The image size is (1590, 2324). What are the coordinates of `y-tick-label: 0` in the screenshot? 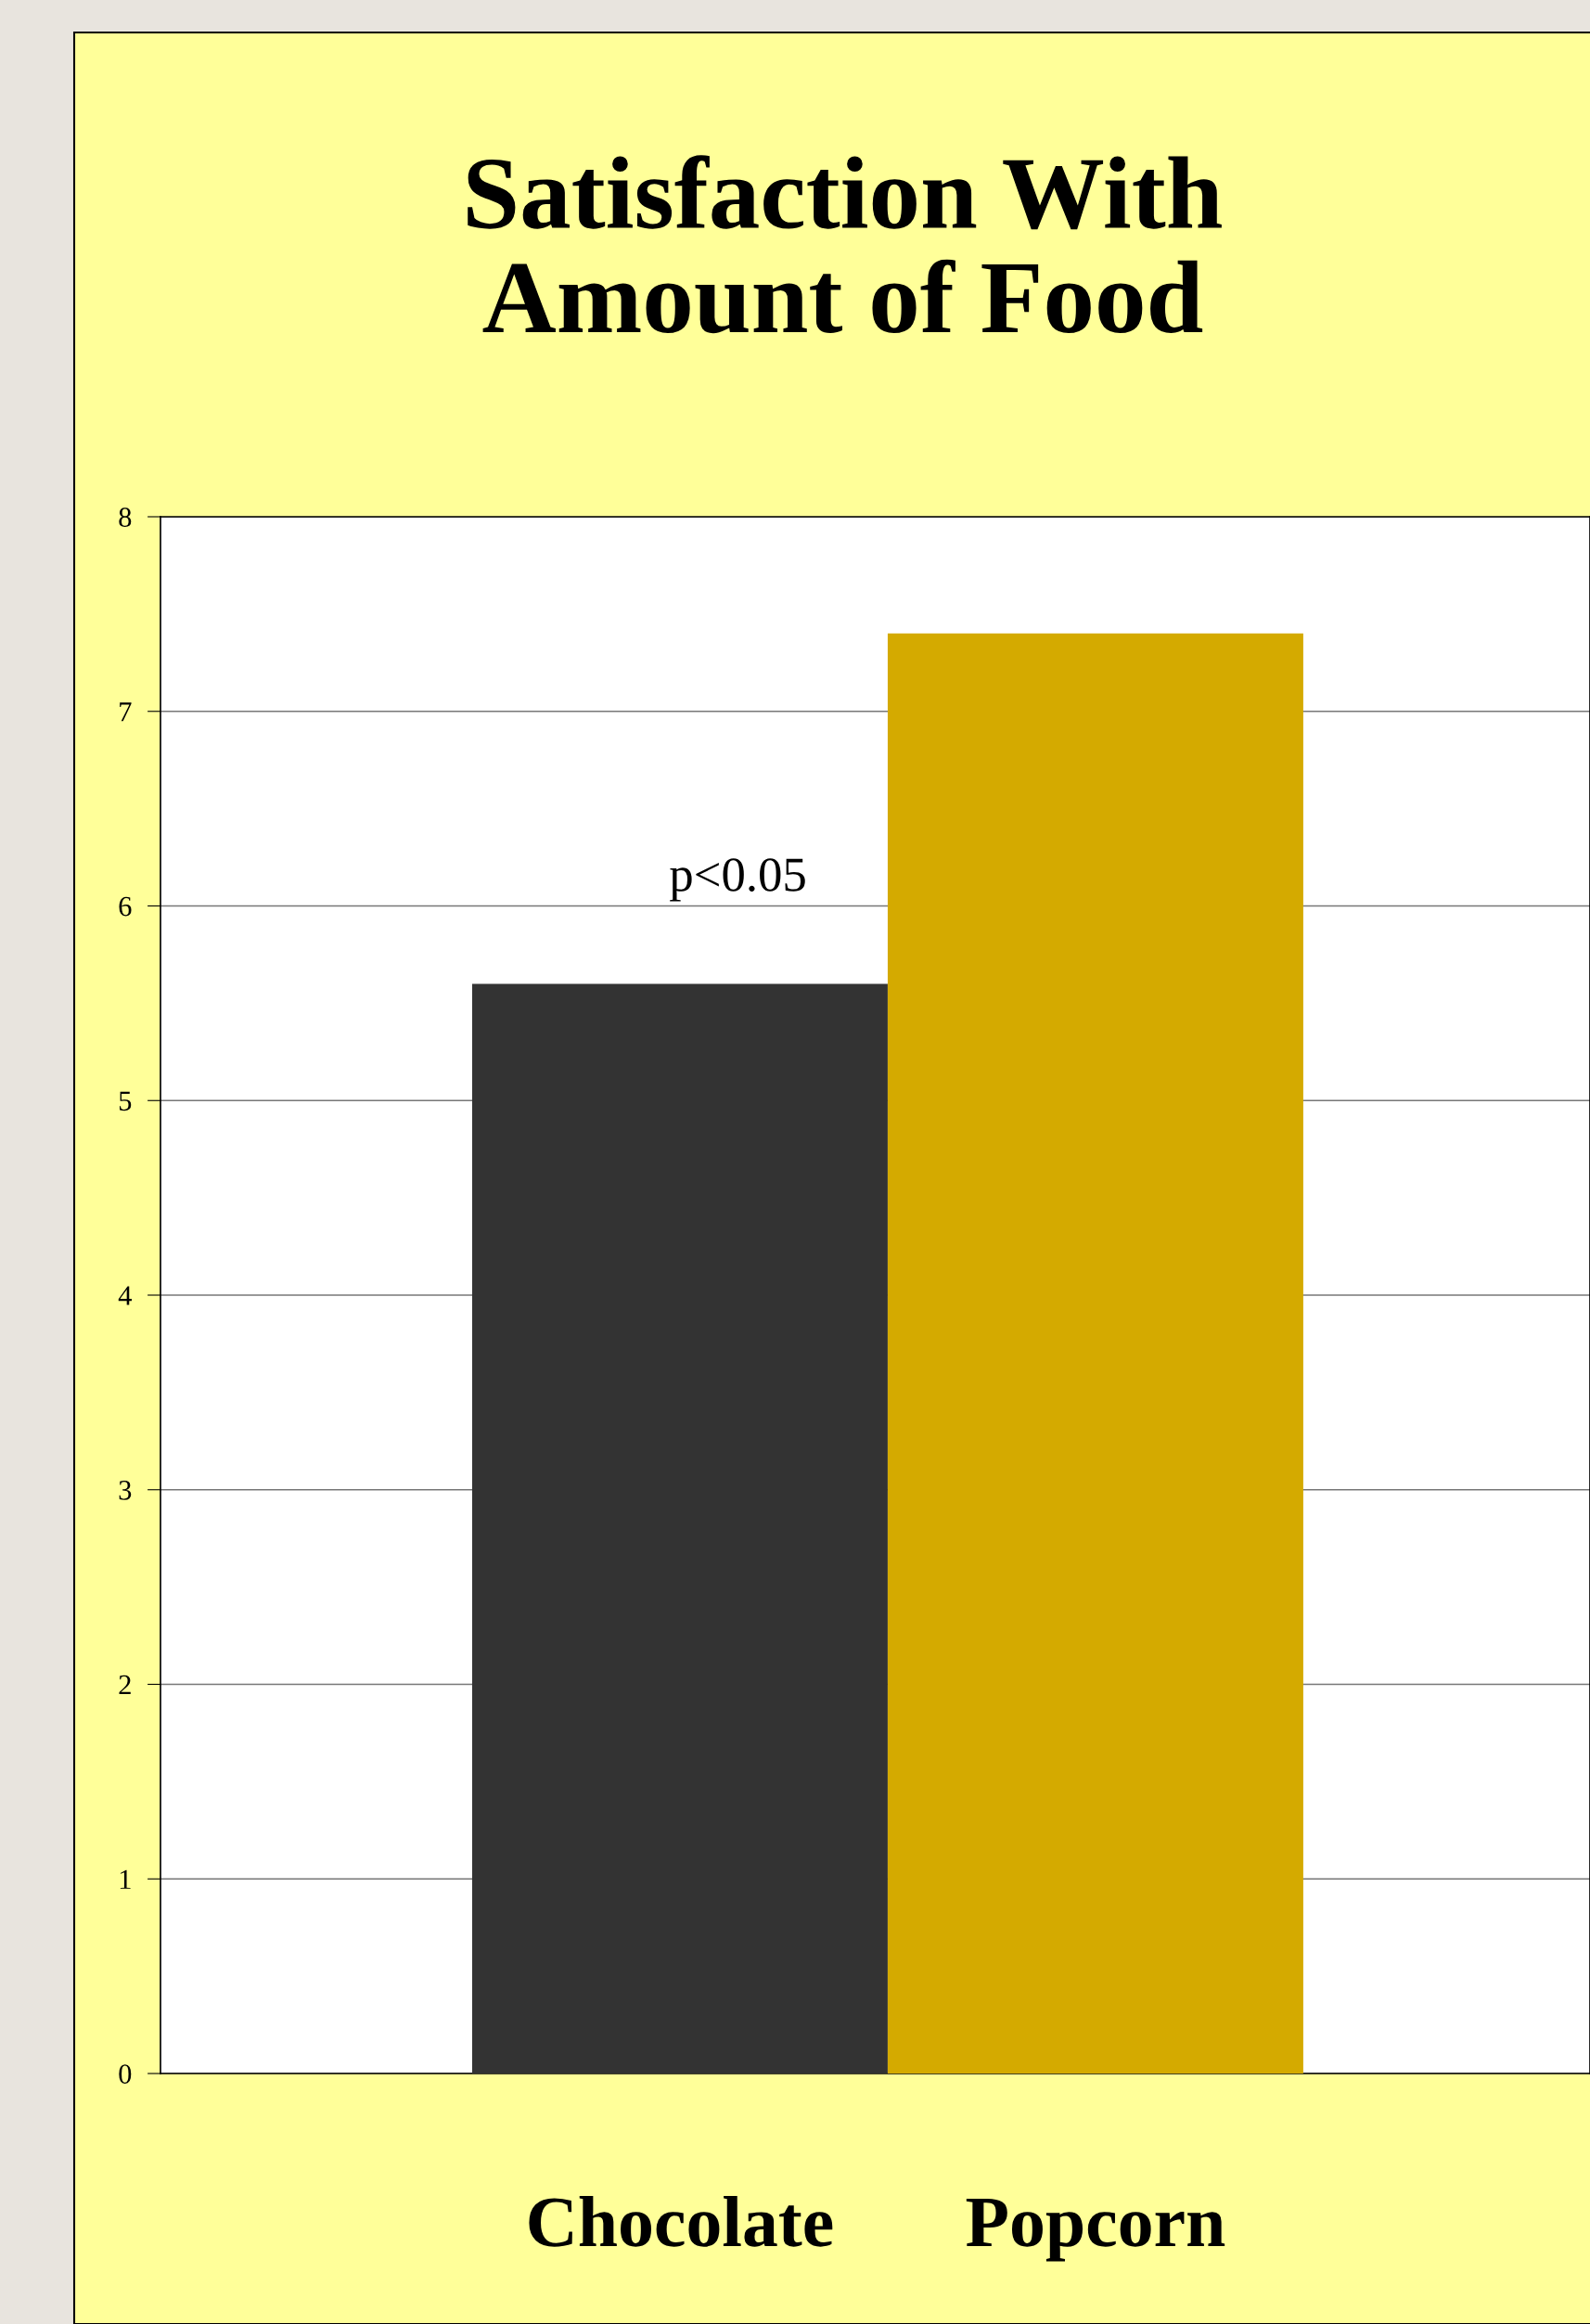 It's located at (125, 2074).